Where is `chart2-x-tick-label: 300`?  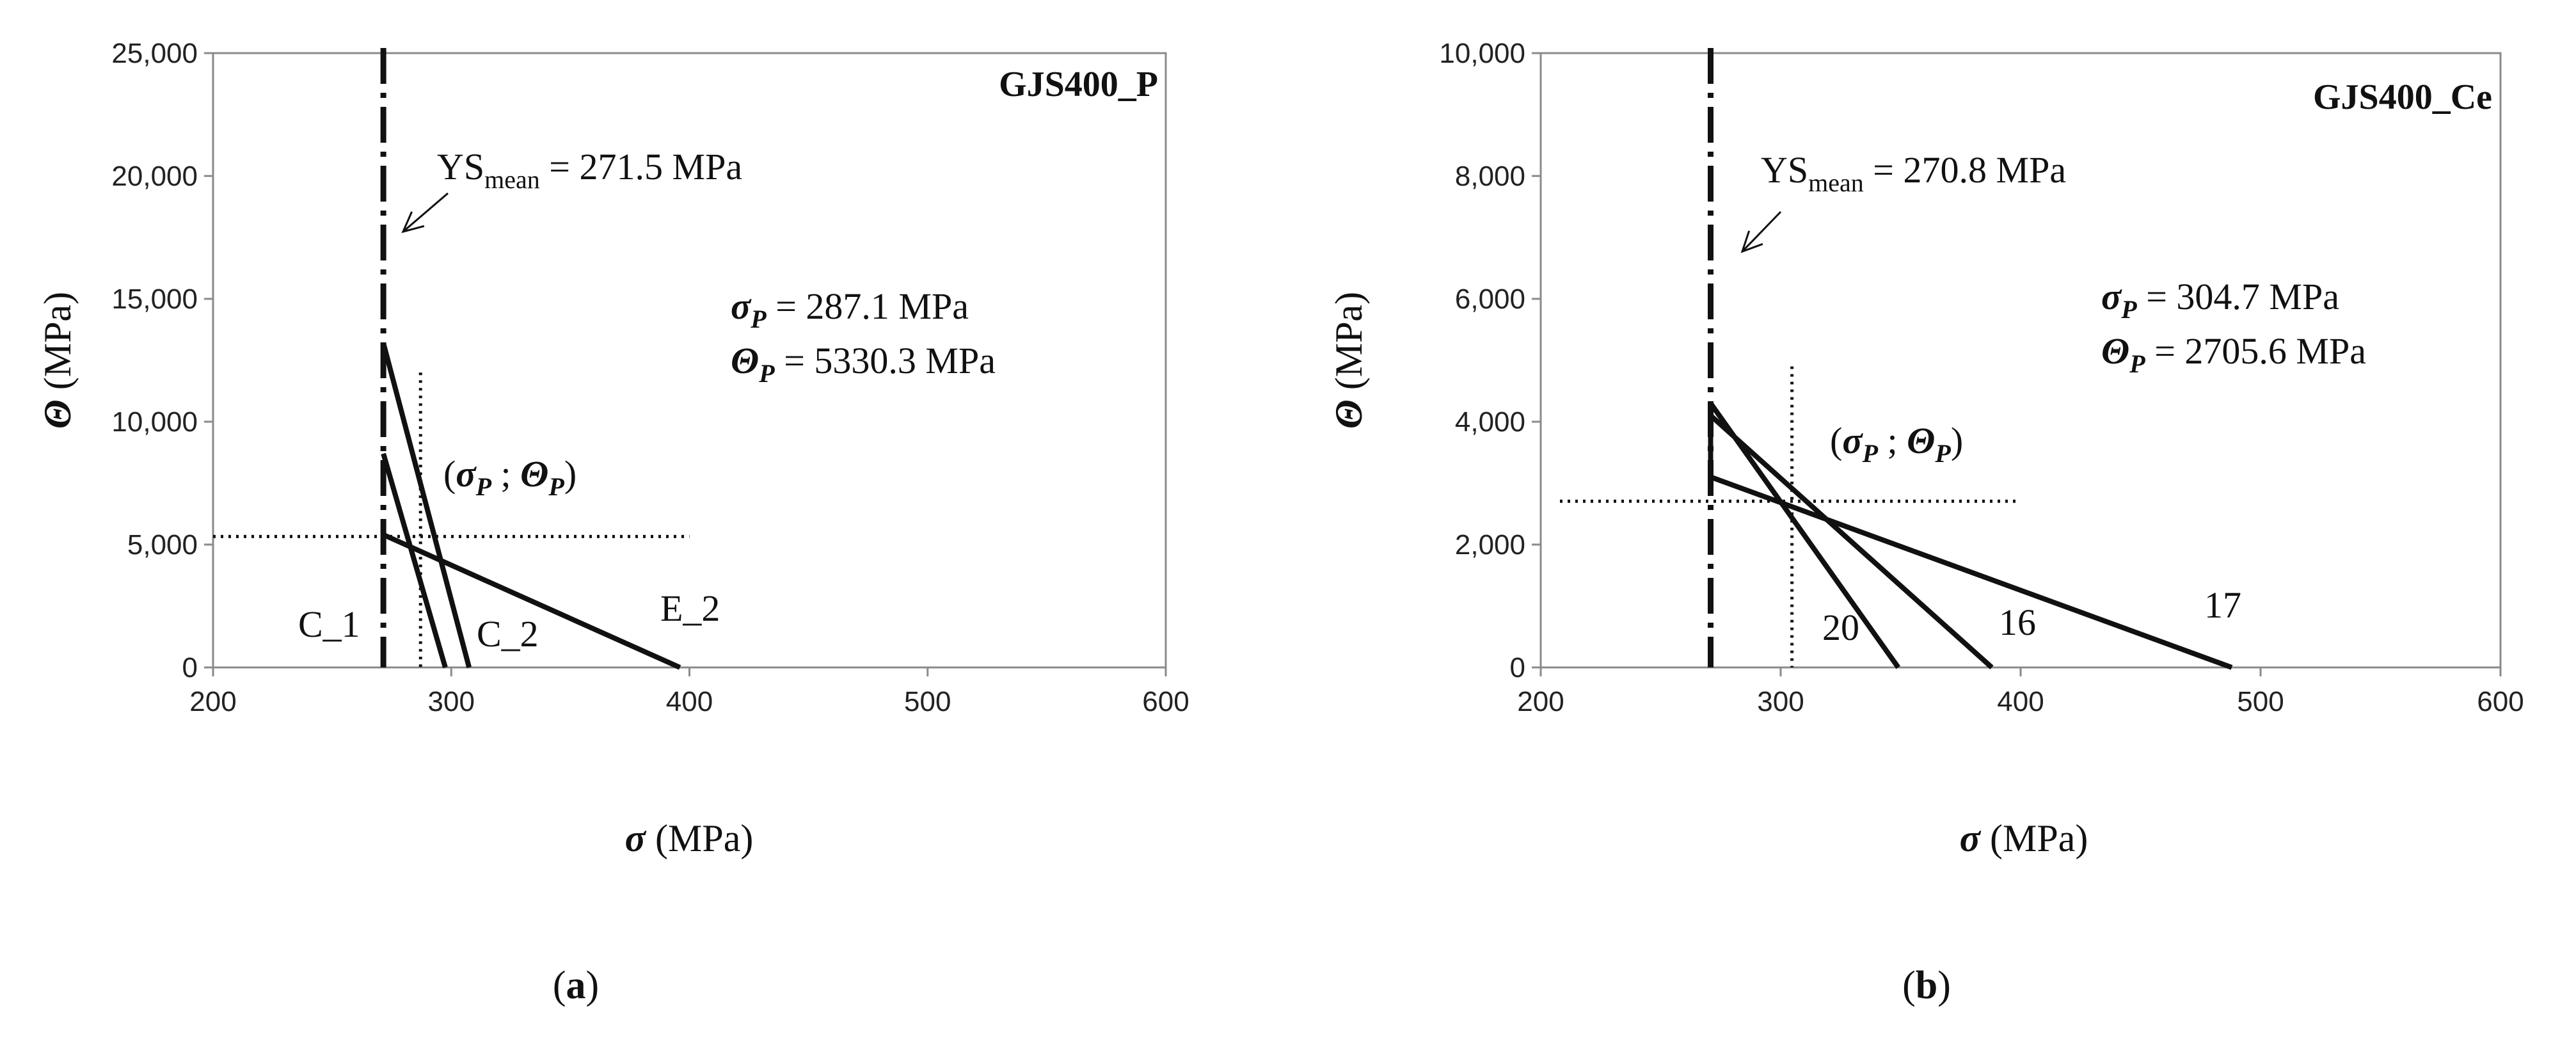 chart2-x-tick-label: 300 is located at coordinates (1780, 701).